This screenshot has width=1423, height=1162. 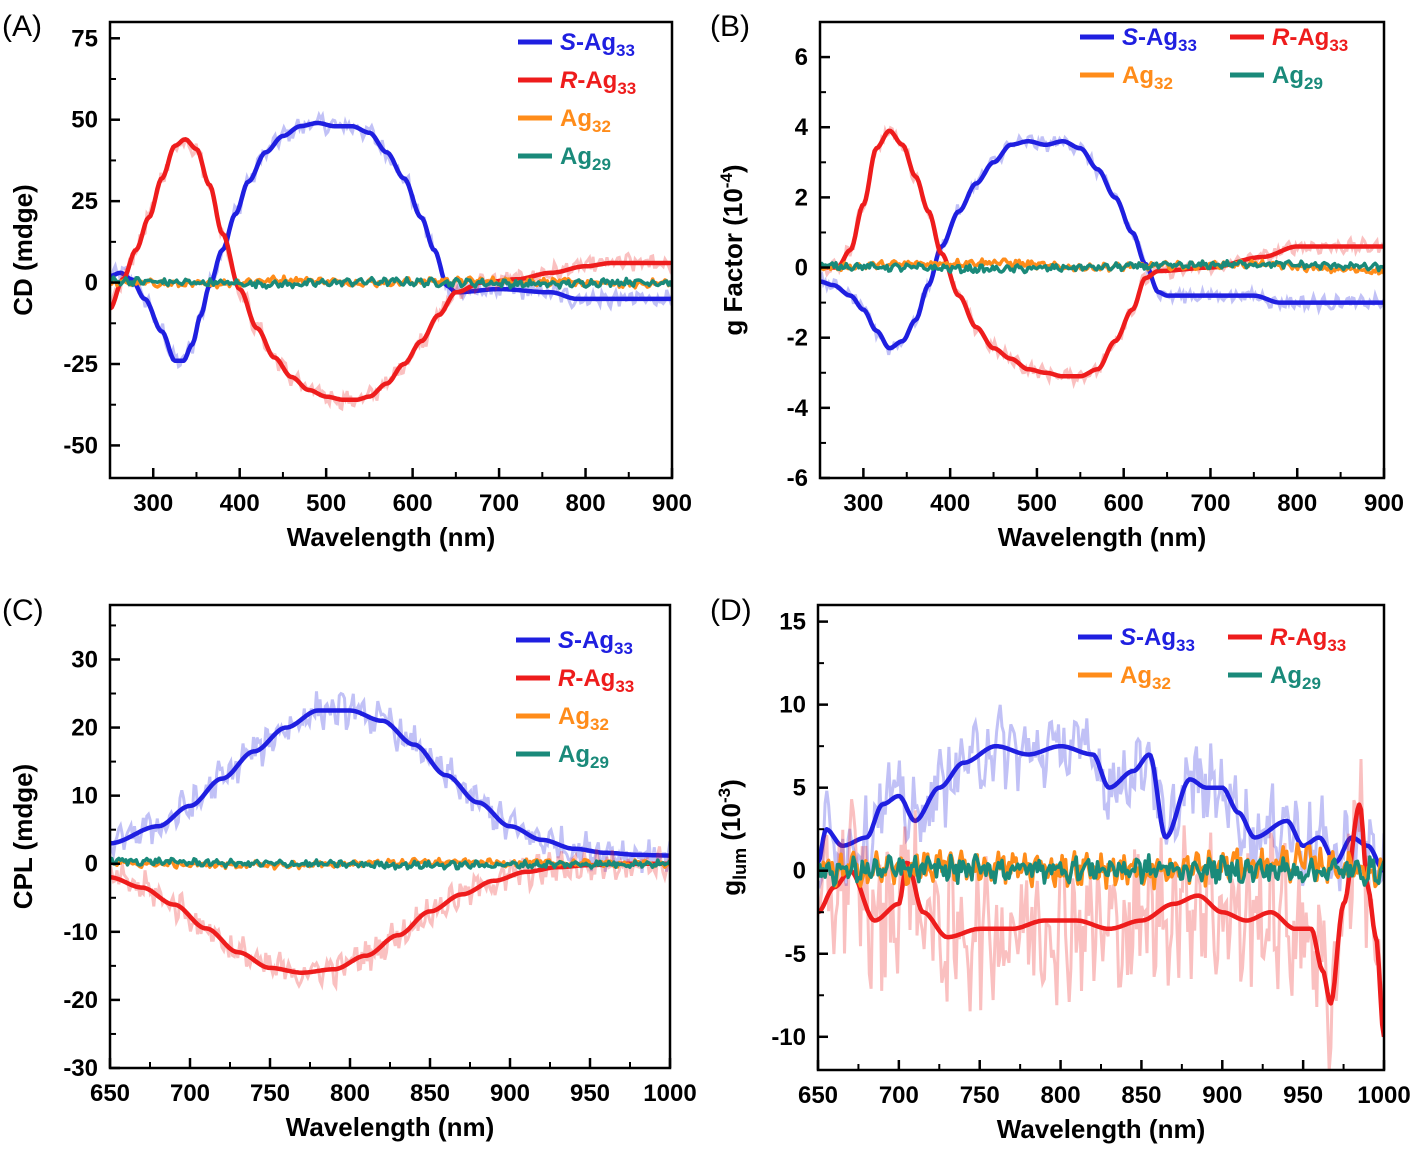 I want to click on series-raw-s-ag33, so click(x=1101, y=798).